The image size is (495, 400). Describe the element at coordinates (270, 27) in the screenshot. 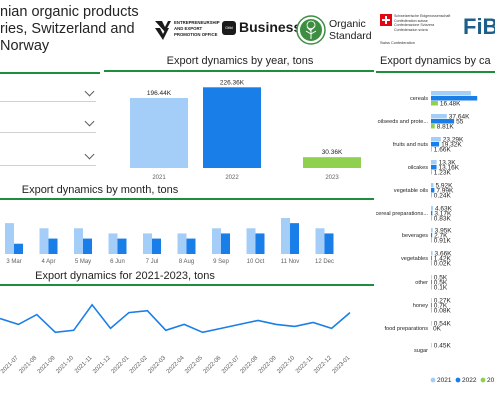

I see `business-logo-text: Business` at that location.